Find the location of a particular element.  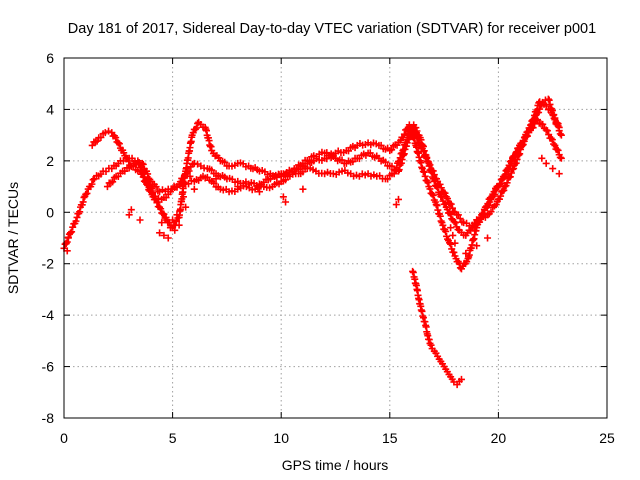

x-tick-label: 0 is located at coordinates (64, 438).